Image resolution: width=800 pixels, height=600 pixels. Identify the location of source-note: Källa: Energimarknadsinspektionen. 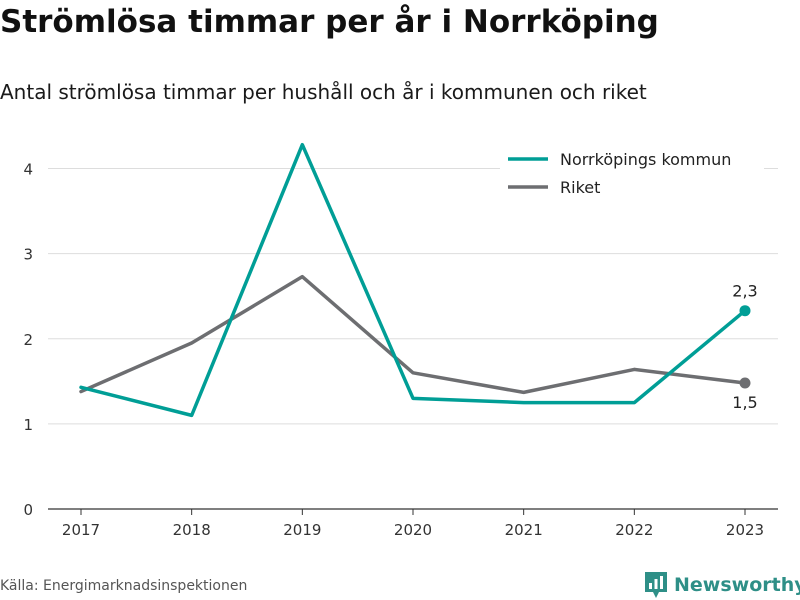
(124, 586).